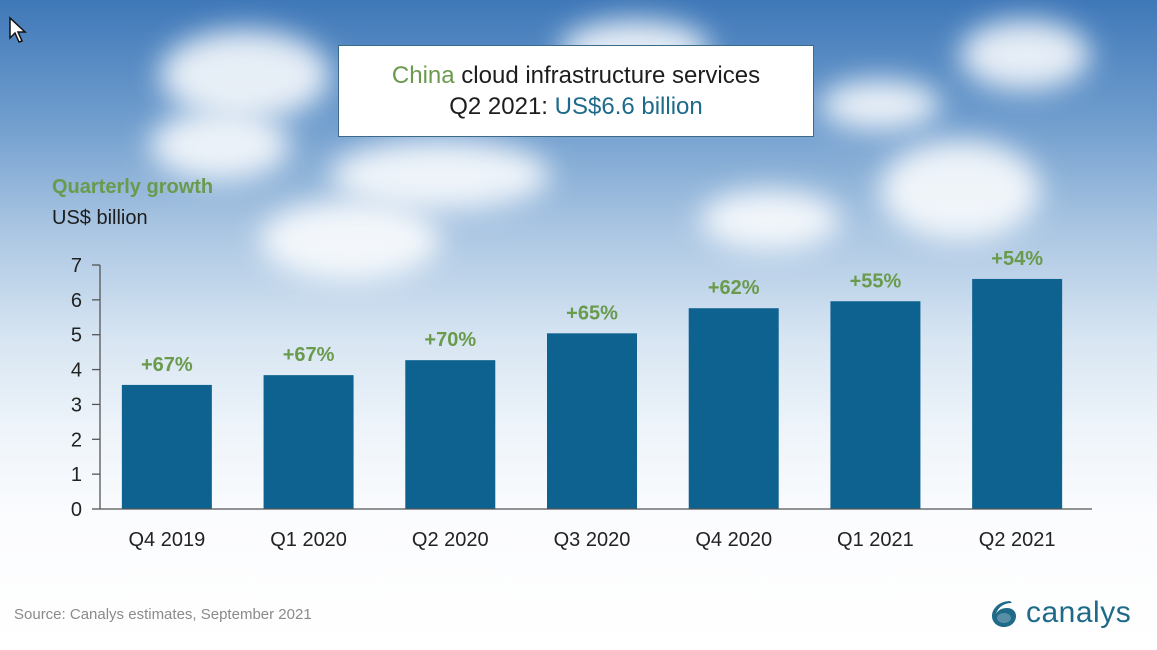 This screenshot has width=1157, height=650. What do you see at coordinates (592, 313) in the screenshot?
I see `growth-data-label: +65%` at bounding box center [592, 313].